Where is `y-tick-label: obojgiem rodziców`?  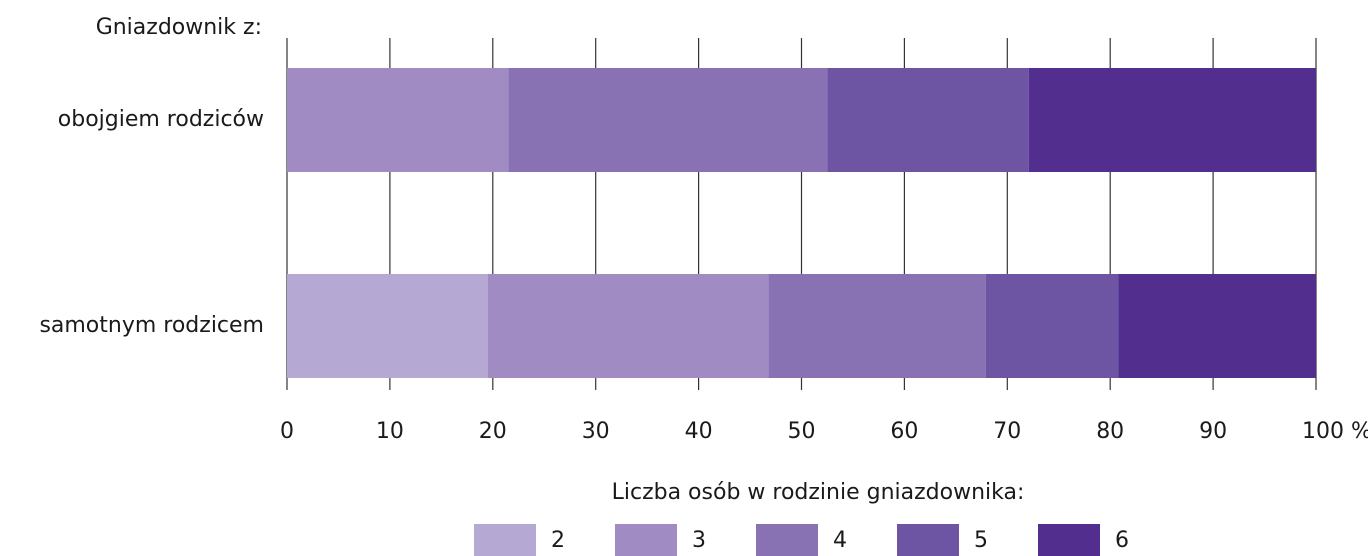
y-tick-label: obojgiem rodziców is located at coordinates (161, 119).